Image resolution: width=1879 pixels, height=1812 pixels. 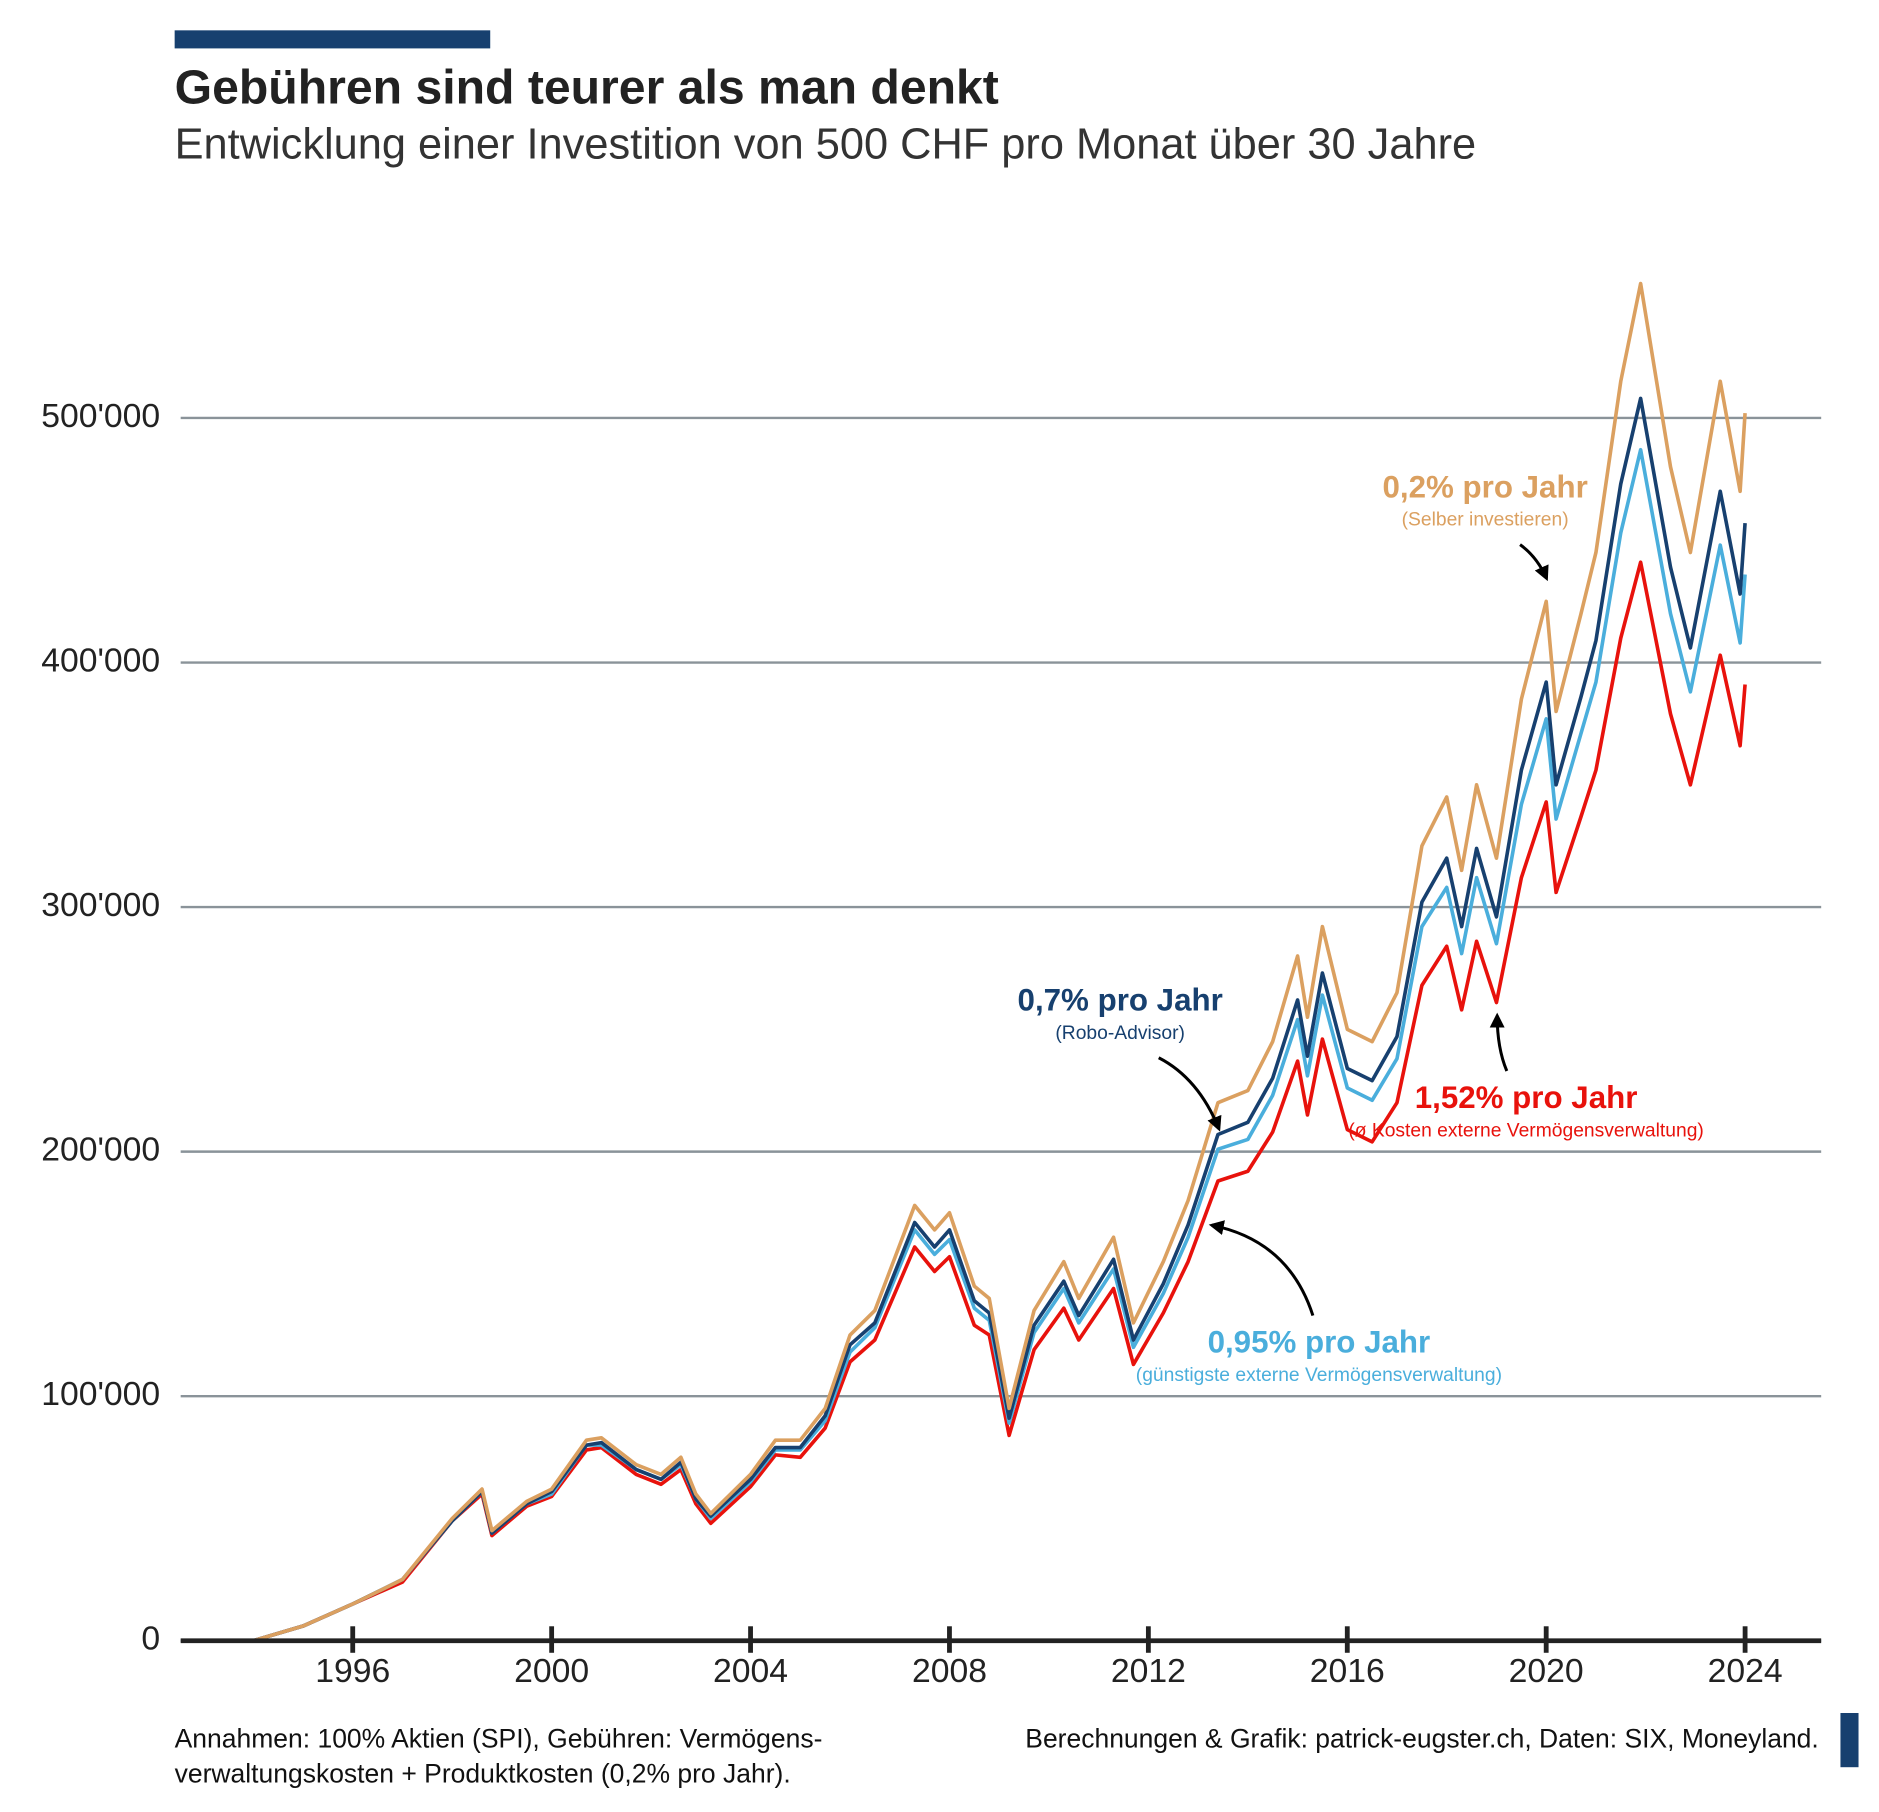 What do you see at coordinates (352, 1671) in the screenshot?
I see `x-tick-label: 1996` at bounding box center [352, 1671].